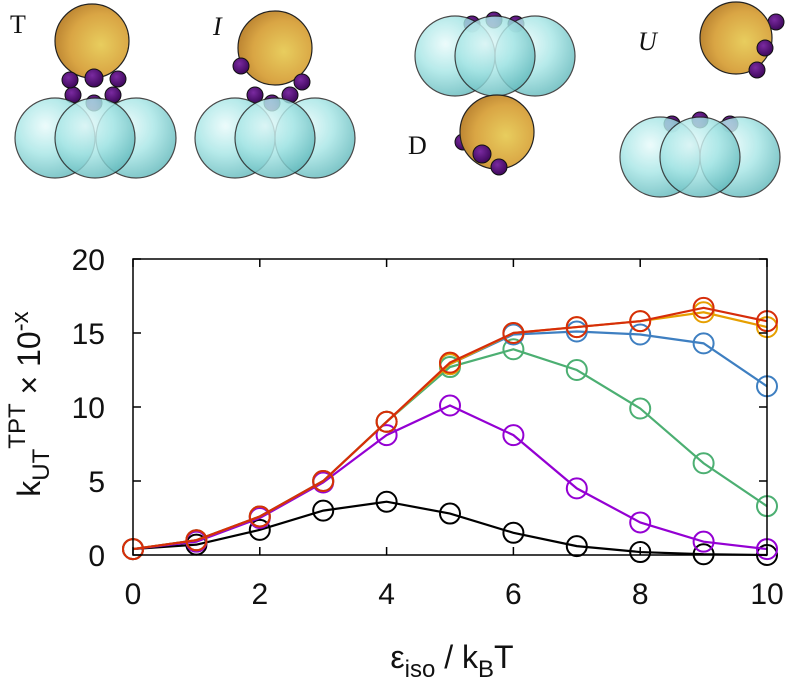 The image size is (797, 686). I want to click on snapshot-state-D: D, so click(492, 93).